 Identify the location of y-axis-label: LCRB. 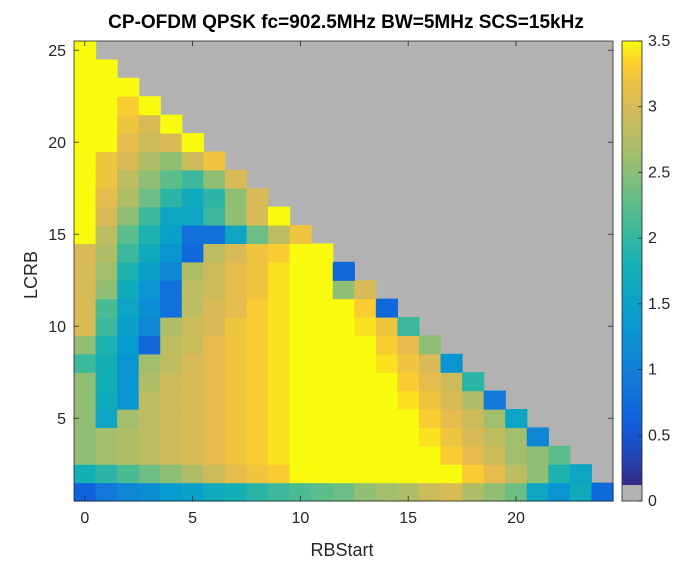
(31, 275).